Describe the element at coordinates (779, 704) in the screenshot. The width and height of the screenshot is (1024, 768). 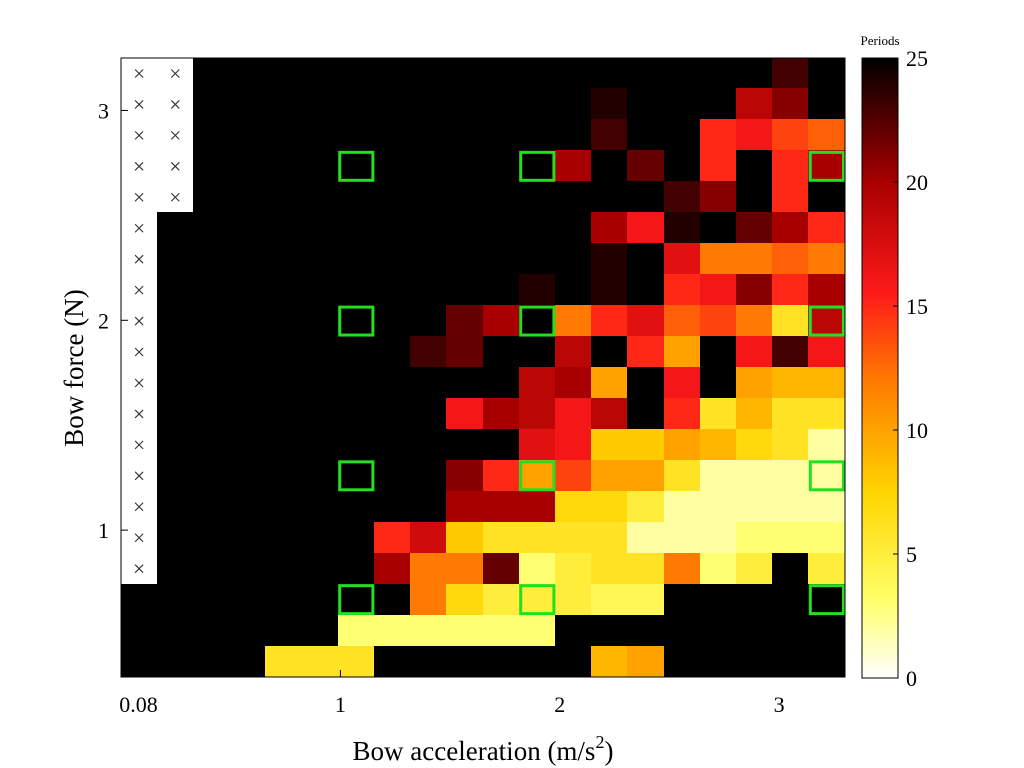
I see `x-tick-label: 3` at that location.